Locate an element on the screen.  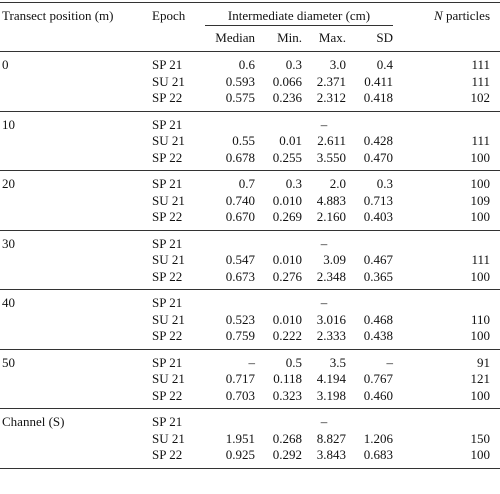
cell: 8.827 is located at coordinates (331, 438).